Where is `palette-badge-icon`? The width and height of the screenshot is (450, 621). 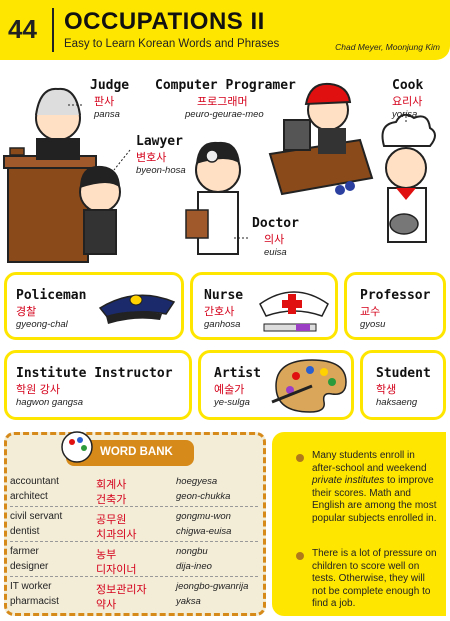 palette-badge-icon is located at coordinates (77, 447).